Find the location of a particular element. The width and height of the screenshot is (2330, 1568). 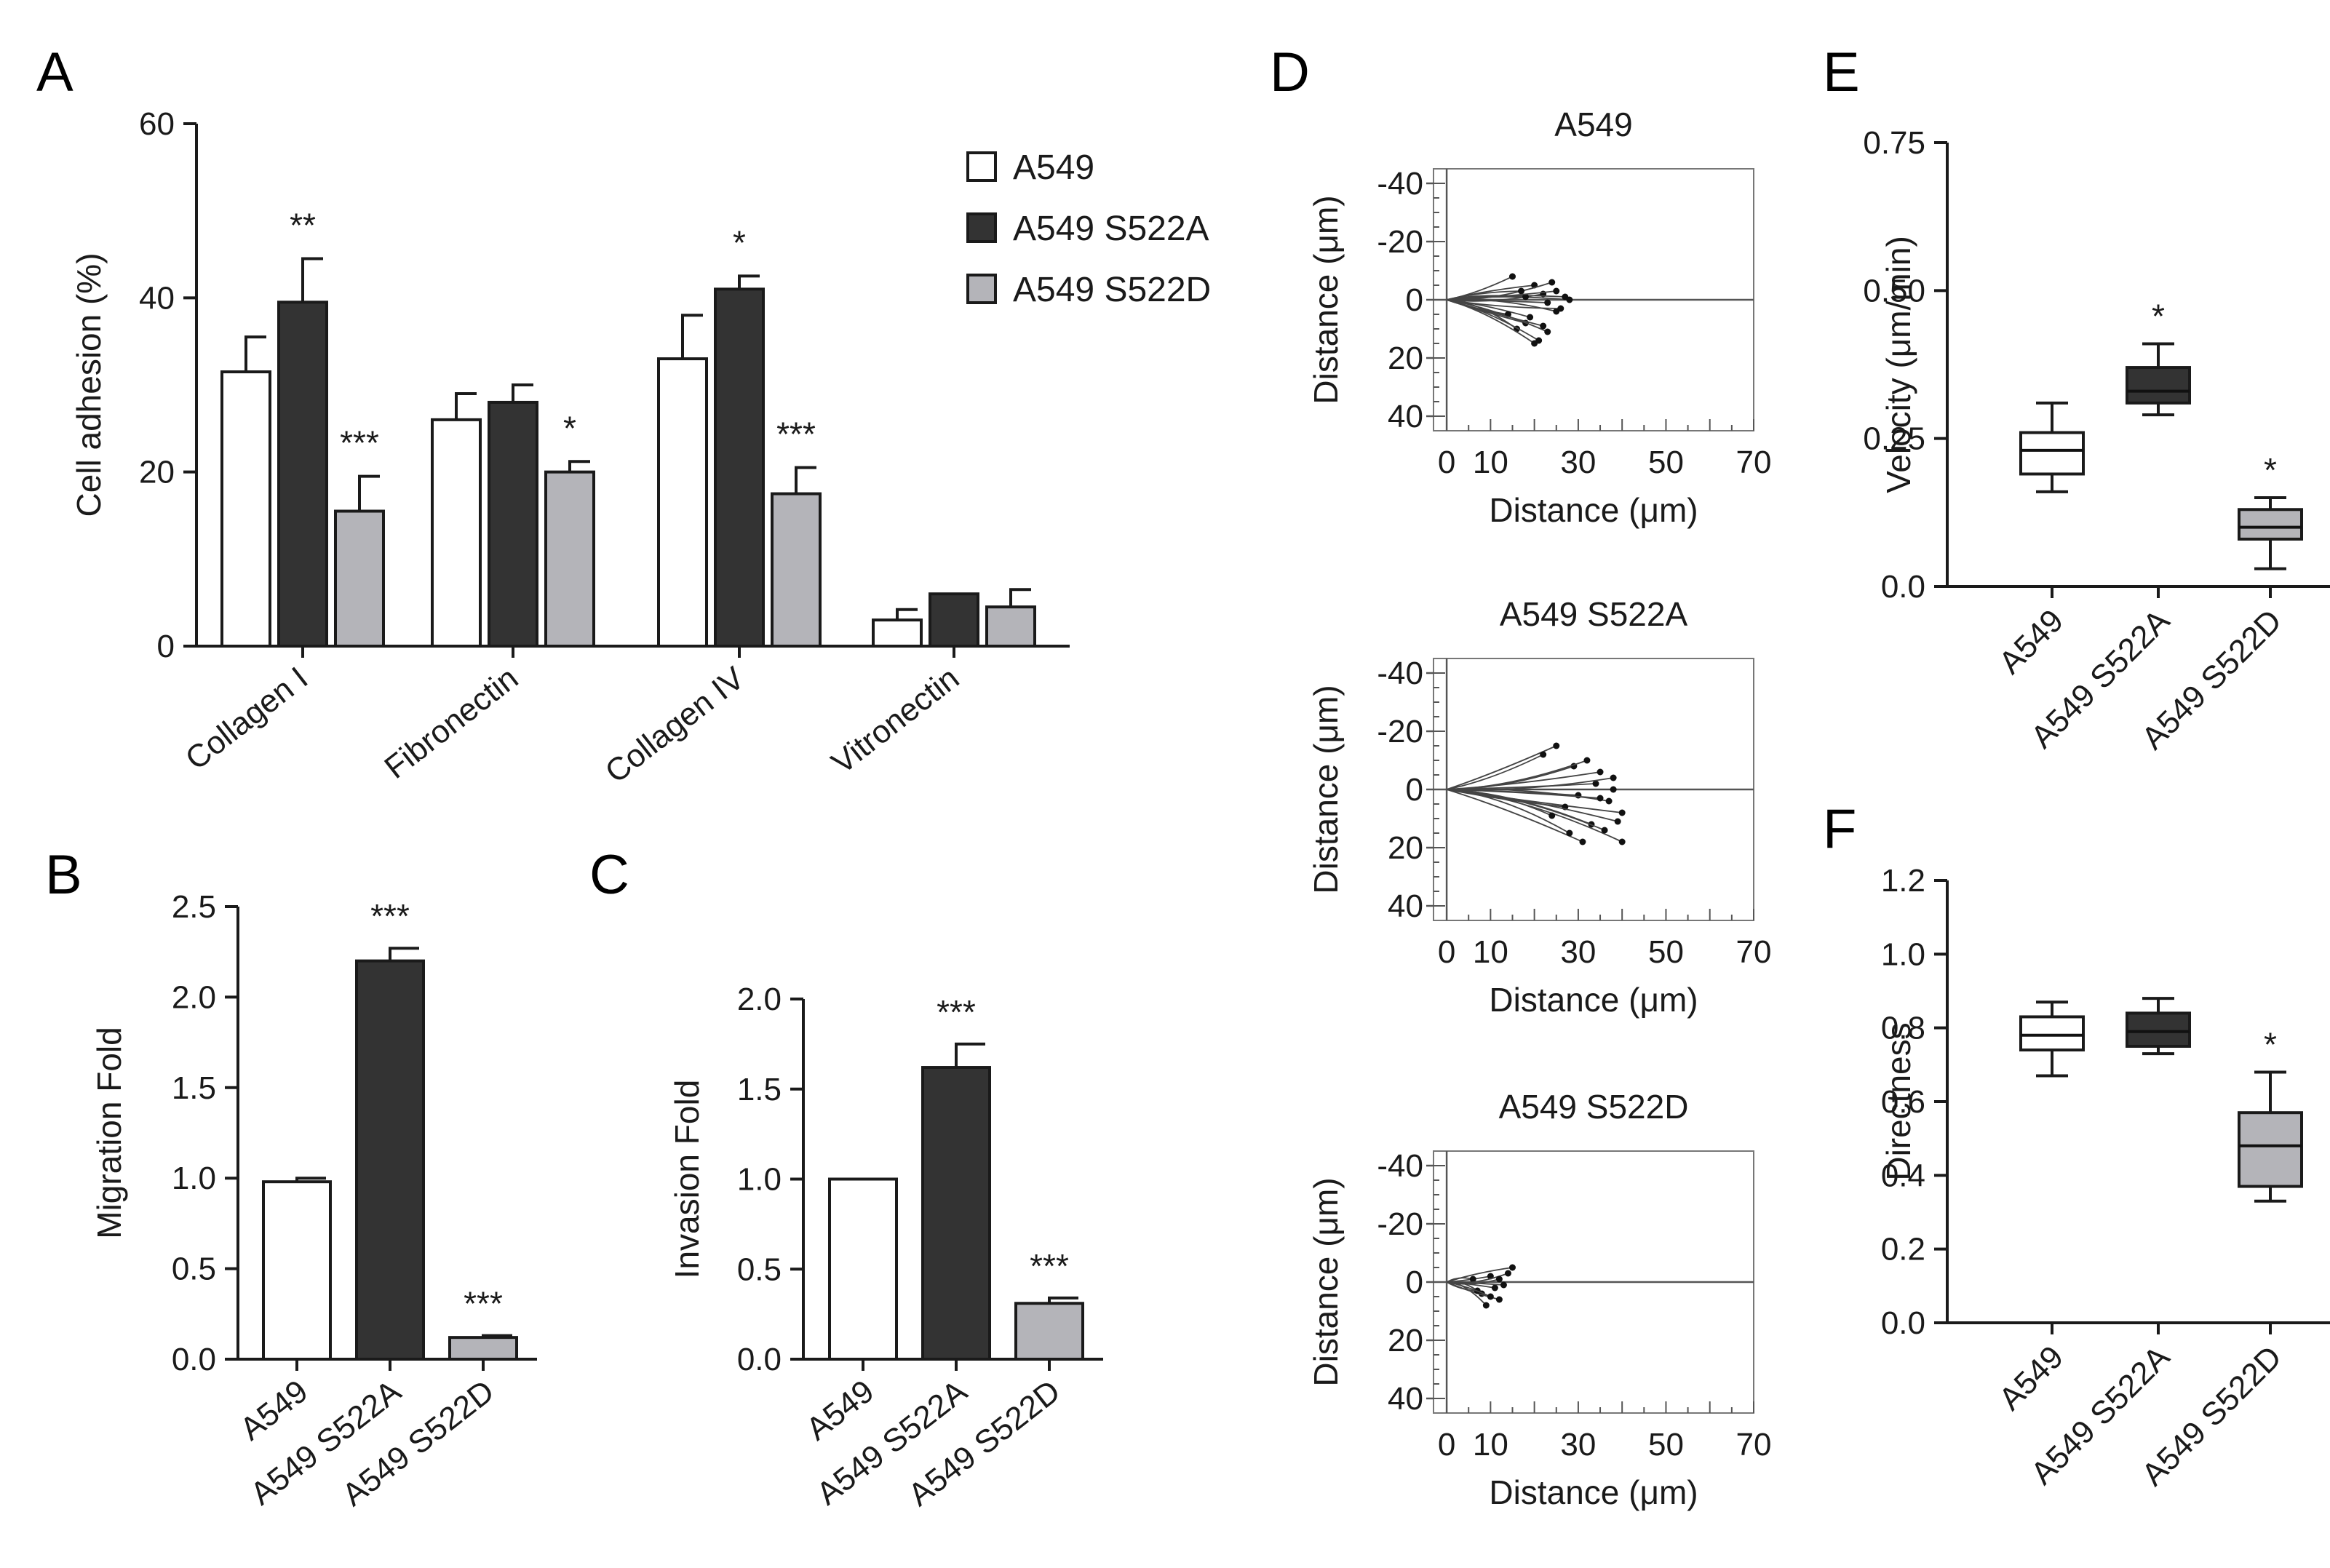

legend-label: A549 is located at coordinates (1053, 167).